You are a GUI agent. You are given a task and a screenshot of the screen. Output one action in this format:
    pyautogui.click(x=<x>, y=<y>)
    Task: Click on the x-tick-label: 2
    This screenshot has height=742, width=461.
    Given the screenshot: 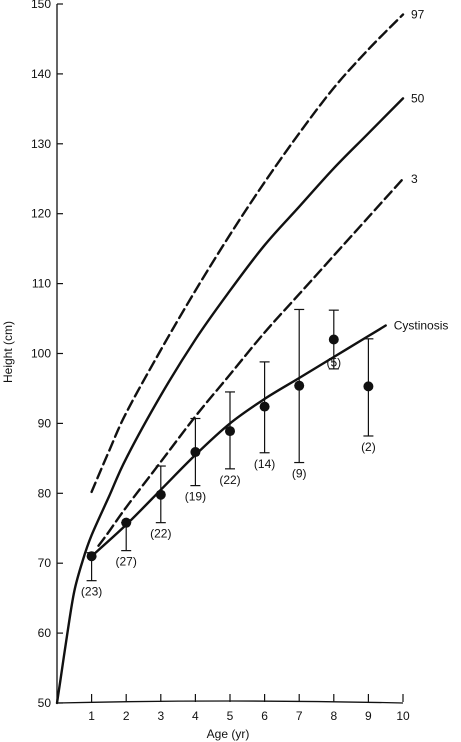 What is the action you would take?
    pyautogui.click(x=126, y=716)
    